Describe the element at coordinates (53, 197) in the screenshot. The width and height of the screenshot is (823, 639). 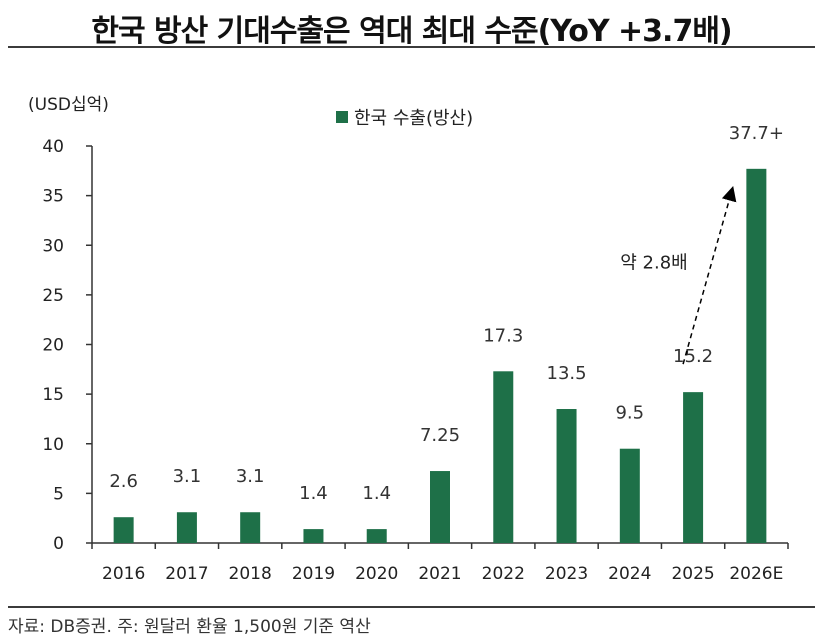
I see `y-tick-label: 35` at that location.